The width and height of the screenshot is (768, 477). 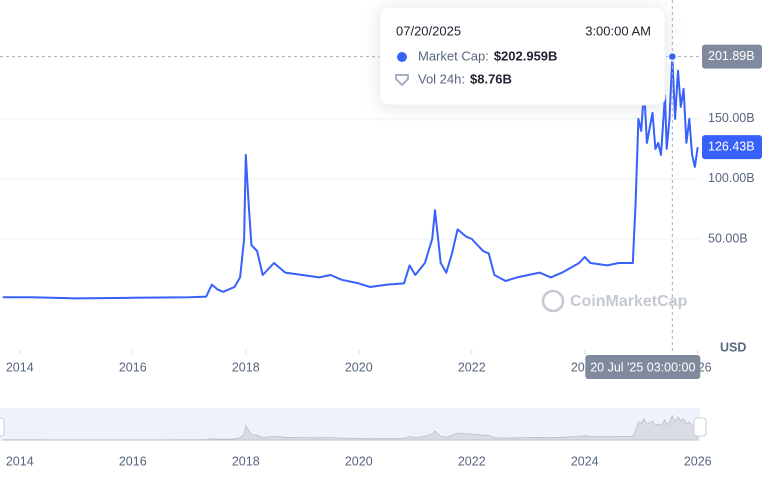 I want to click on watermark-text: CoinMarketCap, so click(x=629, y=301).